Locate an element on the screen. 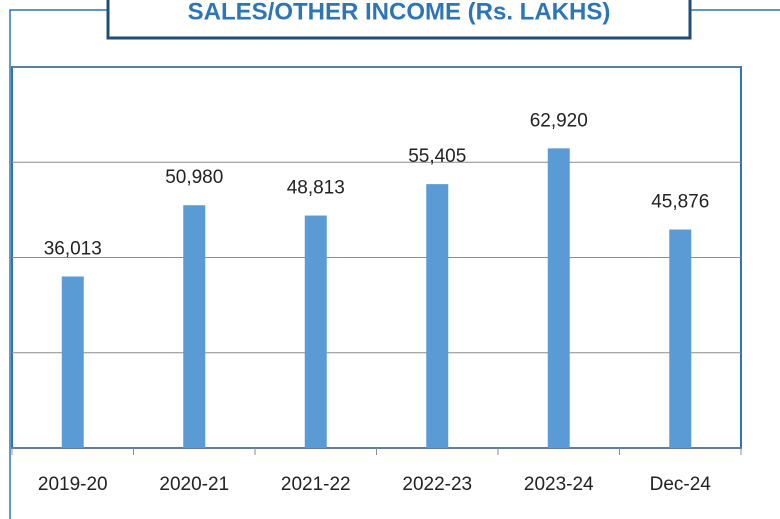 The image size is (780, 519). data-label: 36,013 is located at coordinates (73, 249).